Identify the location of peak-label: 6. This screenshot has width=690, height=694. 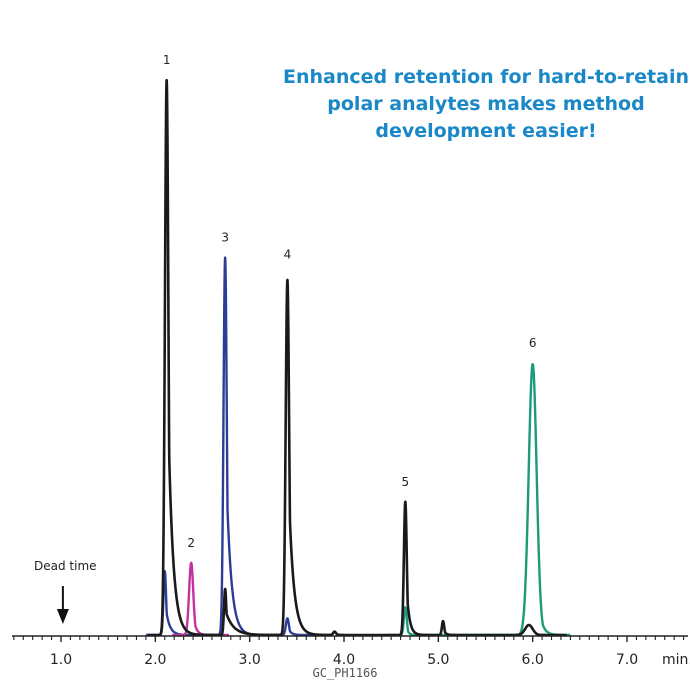
(533, 343).